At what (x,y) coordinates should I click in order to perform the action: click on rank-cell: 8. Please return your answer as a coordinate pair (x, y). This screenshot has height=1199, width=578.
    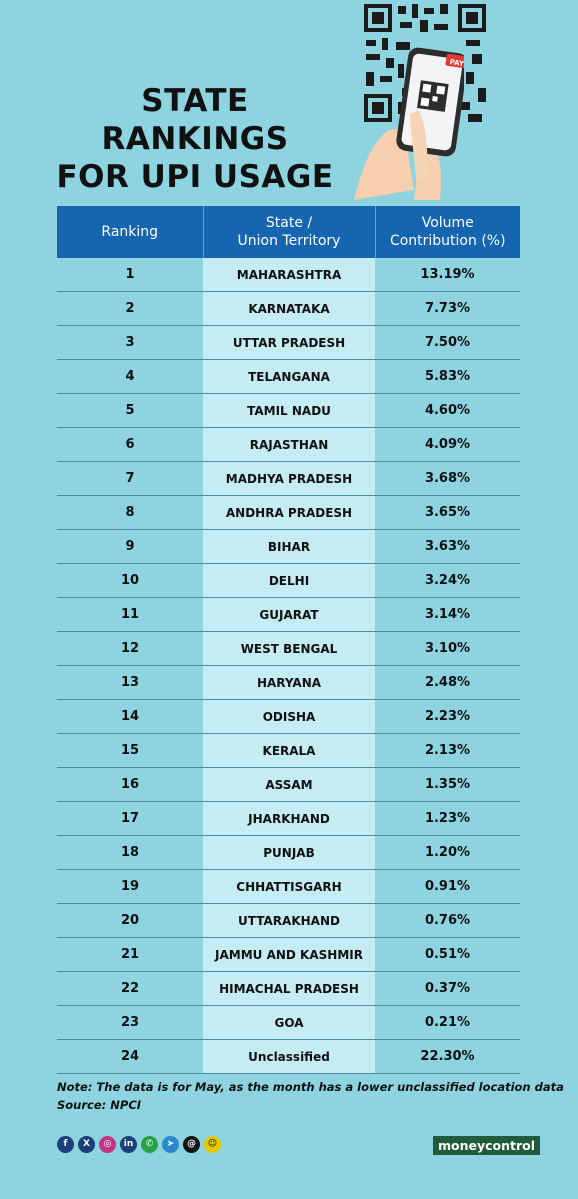
    Looking at the image, I should click on (130, 512).